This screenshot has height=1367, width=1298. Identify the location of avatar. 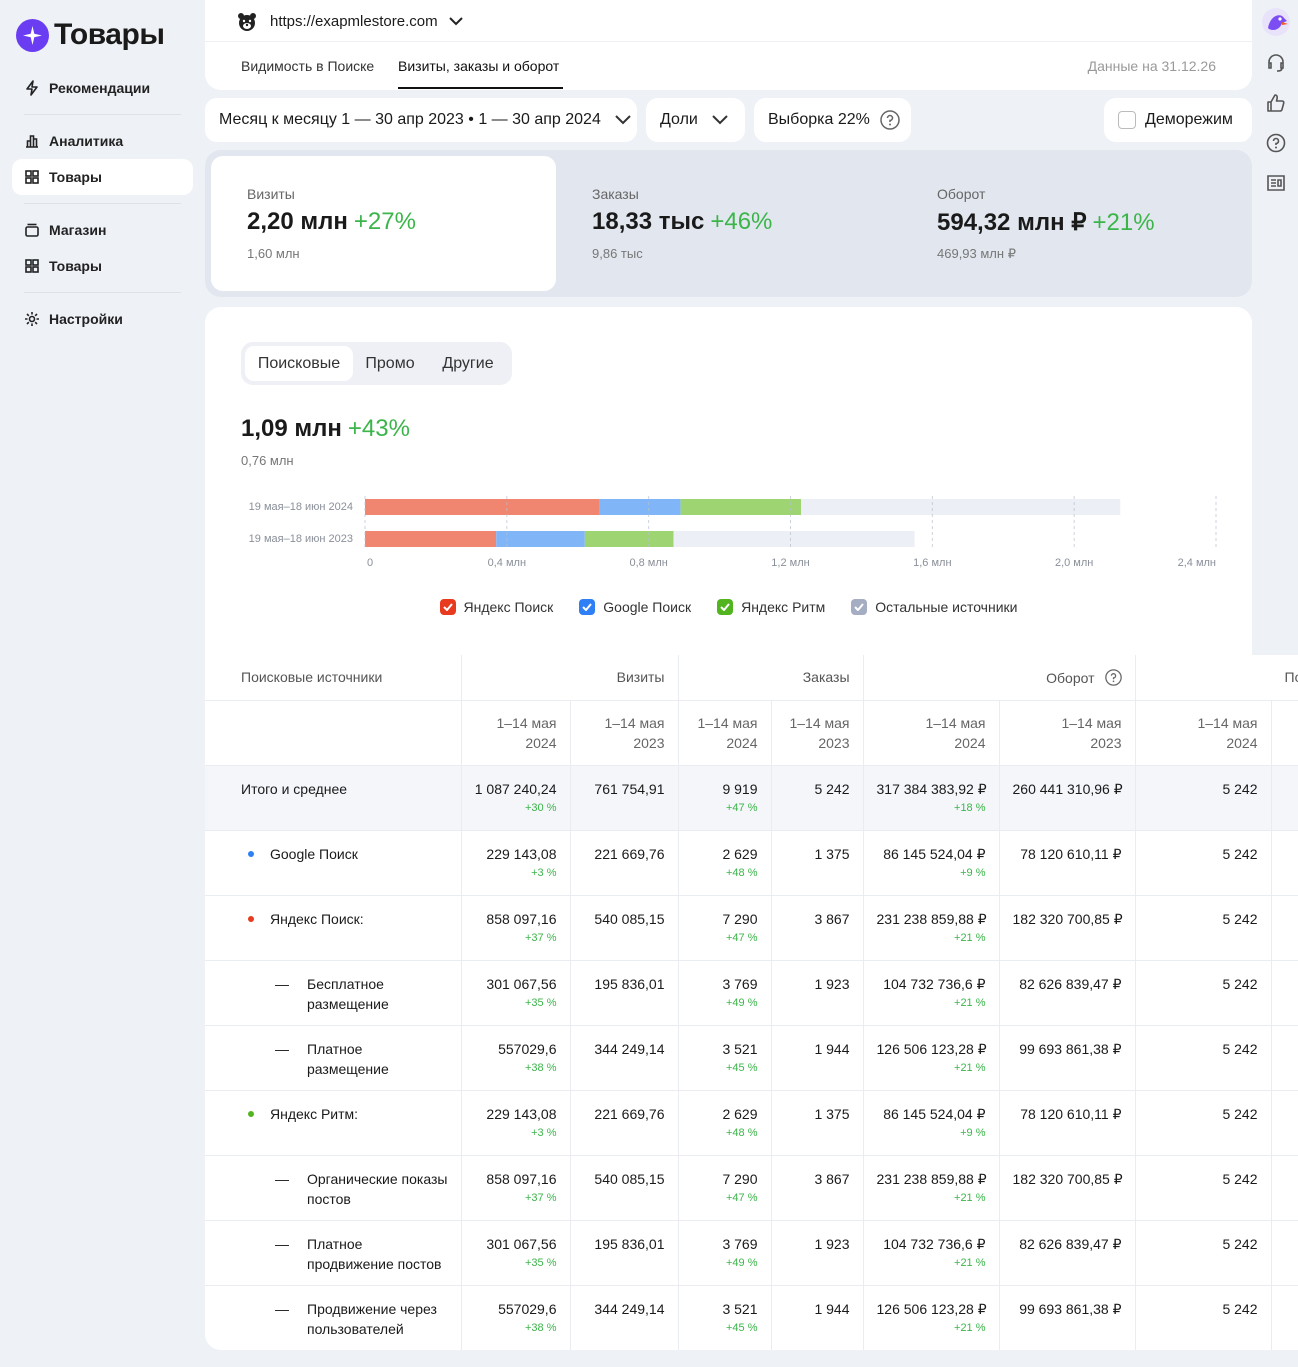
(1276, 22).